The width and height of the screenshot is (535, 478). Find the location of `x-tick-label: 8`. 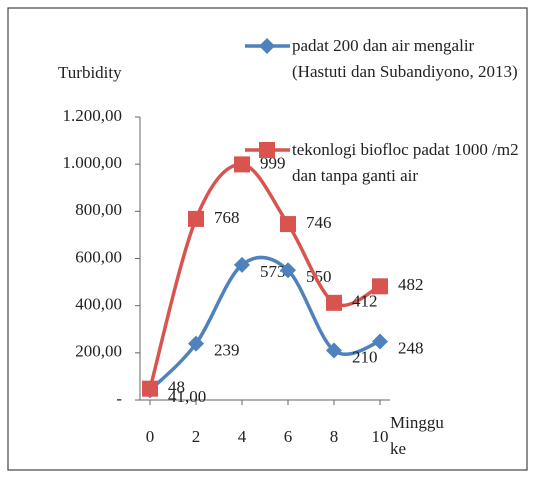

x-tick-label: 8 is located at coordinates (334, 436).